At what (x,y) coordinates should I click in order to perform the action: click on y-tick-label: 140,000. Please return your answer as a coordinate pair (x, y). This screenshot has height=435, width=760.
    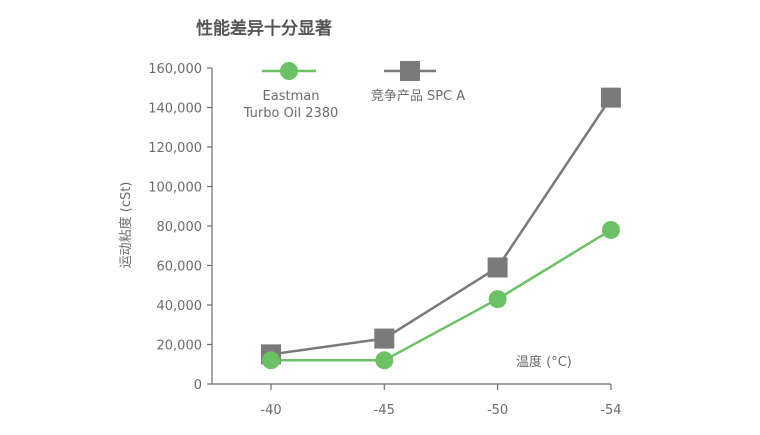
    Looking at the image, I should click on (175, 109).